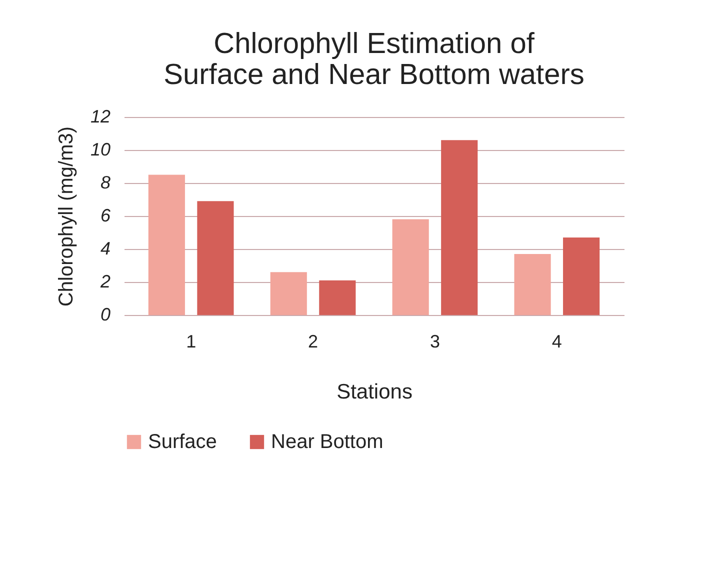 This screenshot has height=579, width=714. I want to click on text: Surface and Near Bottom waters, so click(374, 75).